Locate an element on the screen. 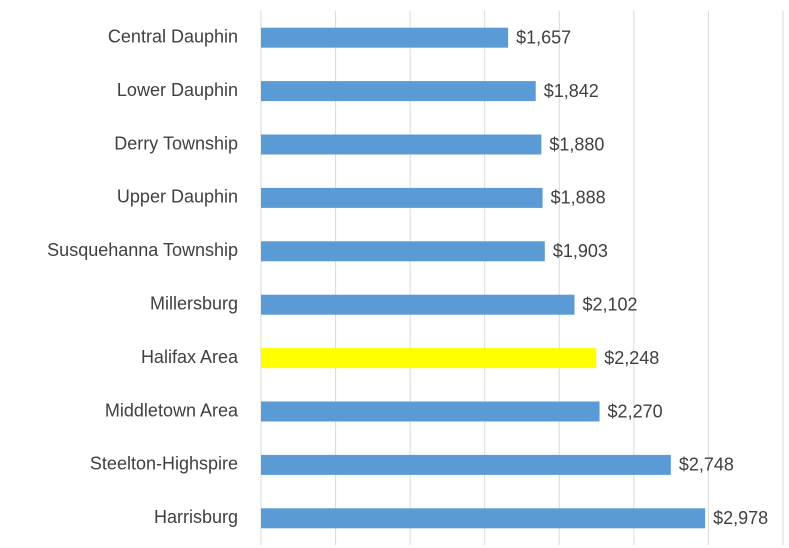 The width and height of the screenshot is (789, 548). category-label: Halifax Area is located at coordinates (190, 357).